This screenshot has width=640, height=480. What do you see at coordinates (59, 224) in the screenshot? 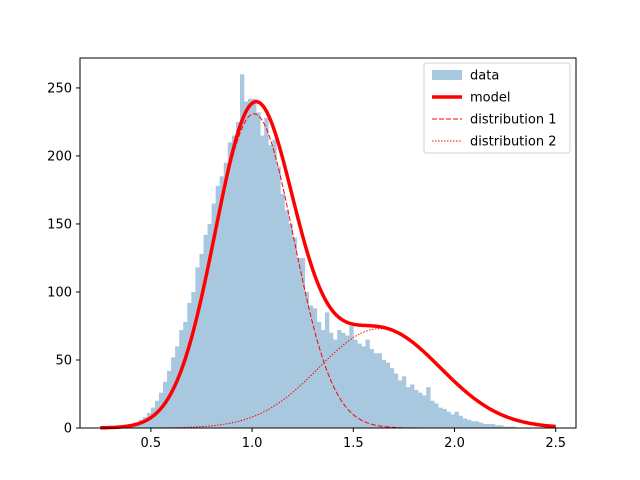
I see `y-tick-label: 150` at bounding box center [59, 224].